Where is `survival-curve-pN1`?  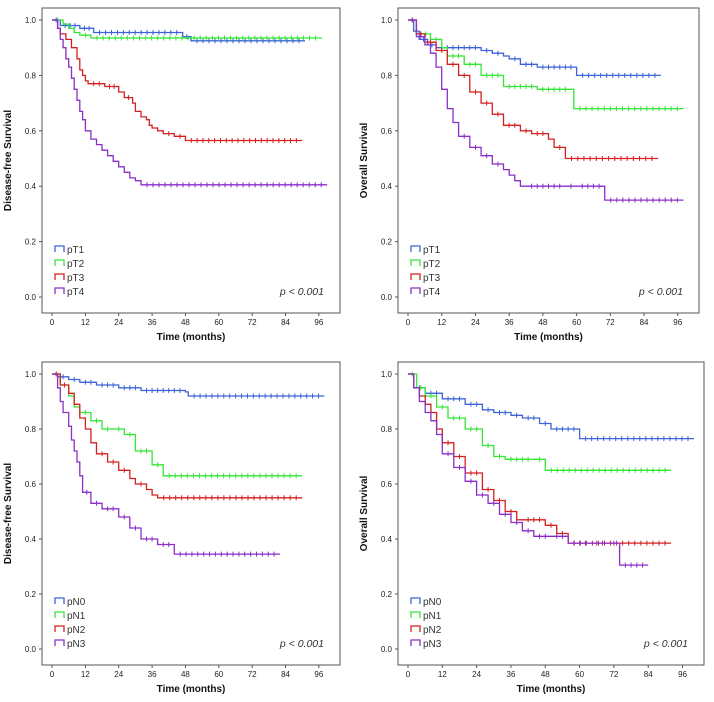 survival-curve-pN1 is located at coordinates (540, 422).